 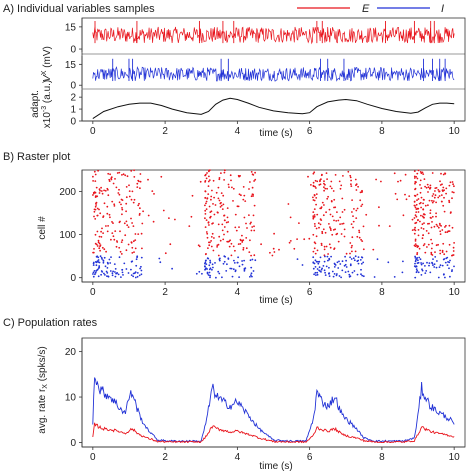 I want to click on legend-label-e: E, so click(x=366, y=9).